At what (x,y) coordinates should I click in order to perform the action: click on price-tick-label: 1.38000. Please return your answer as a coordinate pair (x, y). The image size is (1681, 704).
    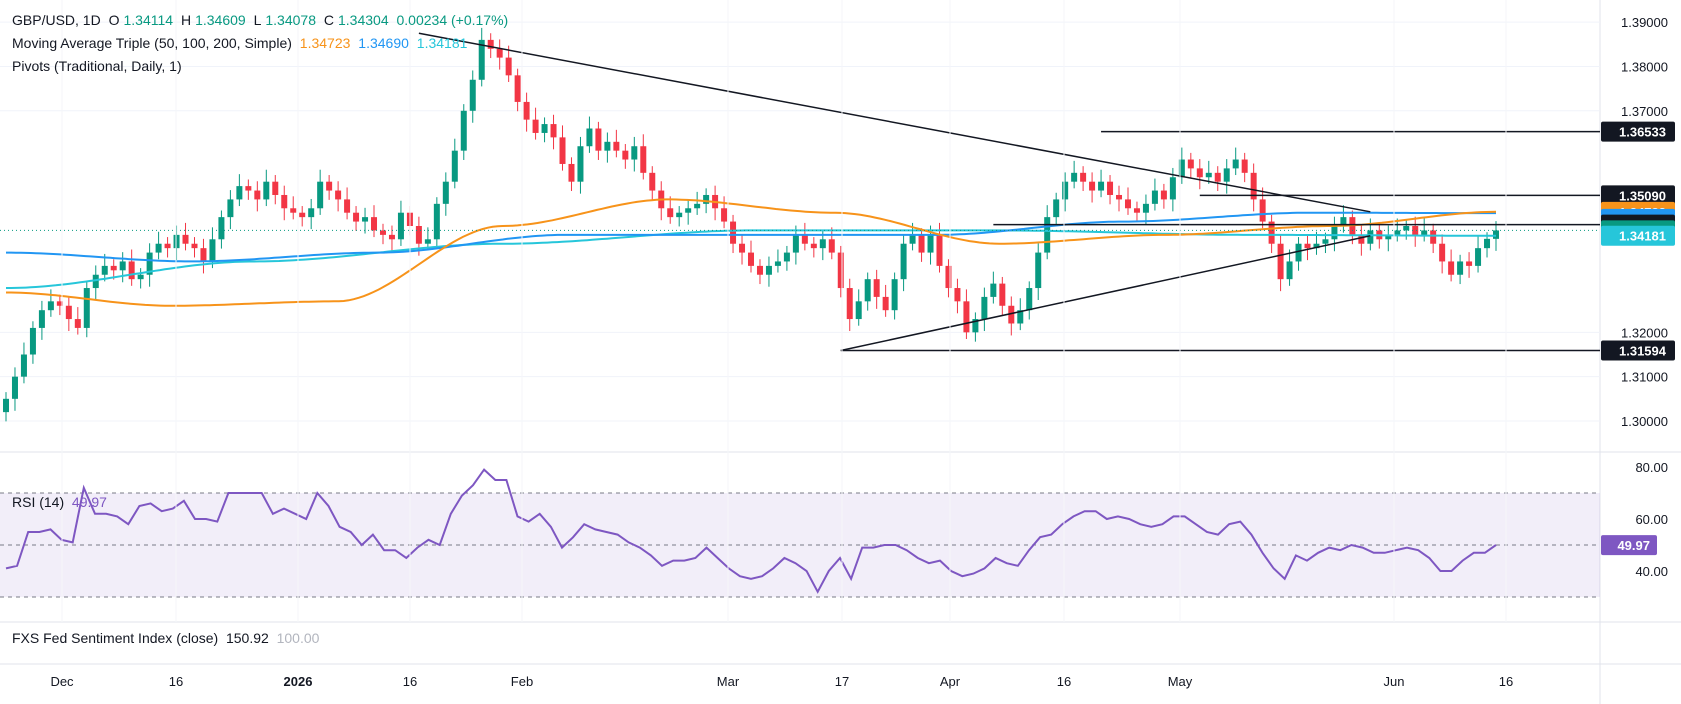
    Looking at the image, I should click on (1644, 66).